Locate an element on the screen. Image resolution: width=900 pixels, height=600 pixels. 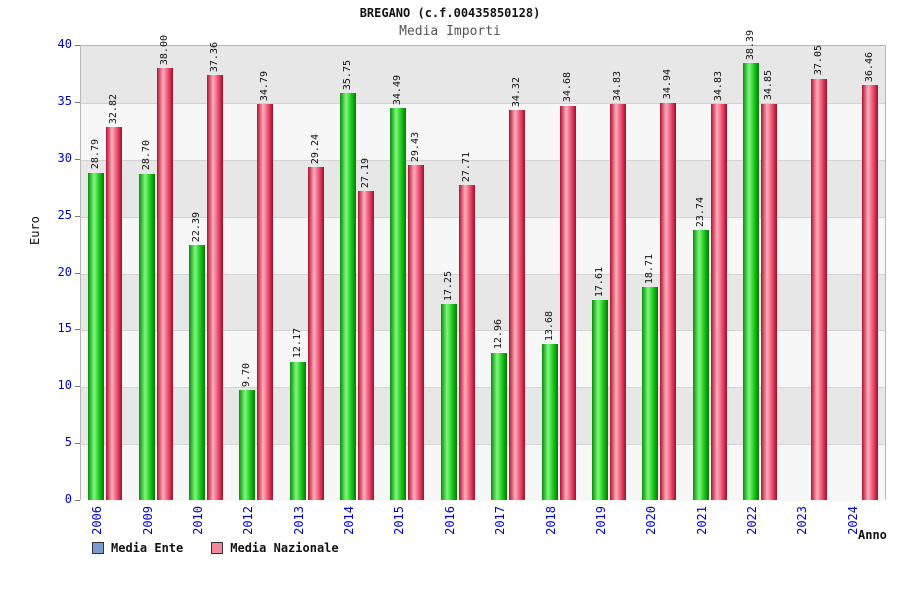
x-tick-label-2019: 2019 is located at coordinates (600, 520).